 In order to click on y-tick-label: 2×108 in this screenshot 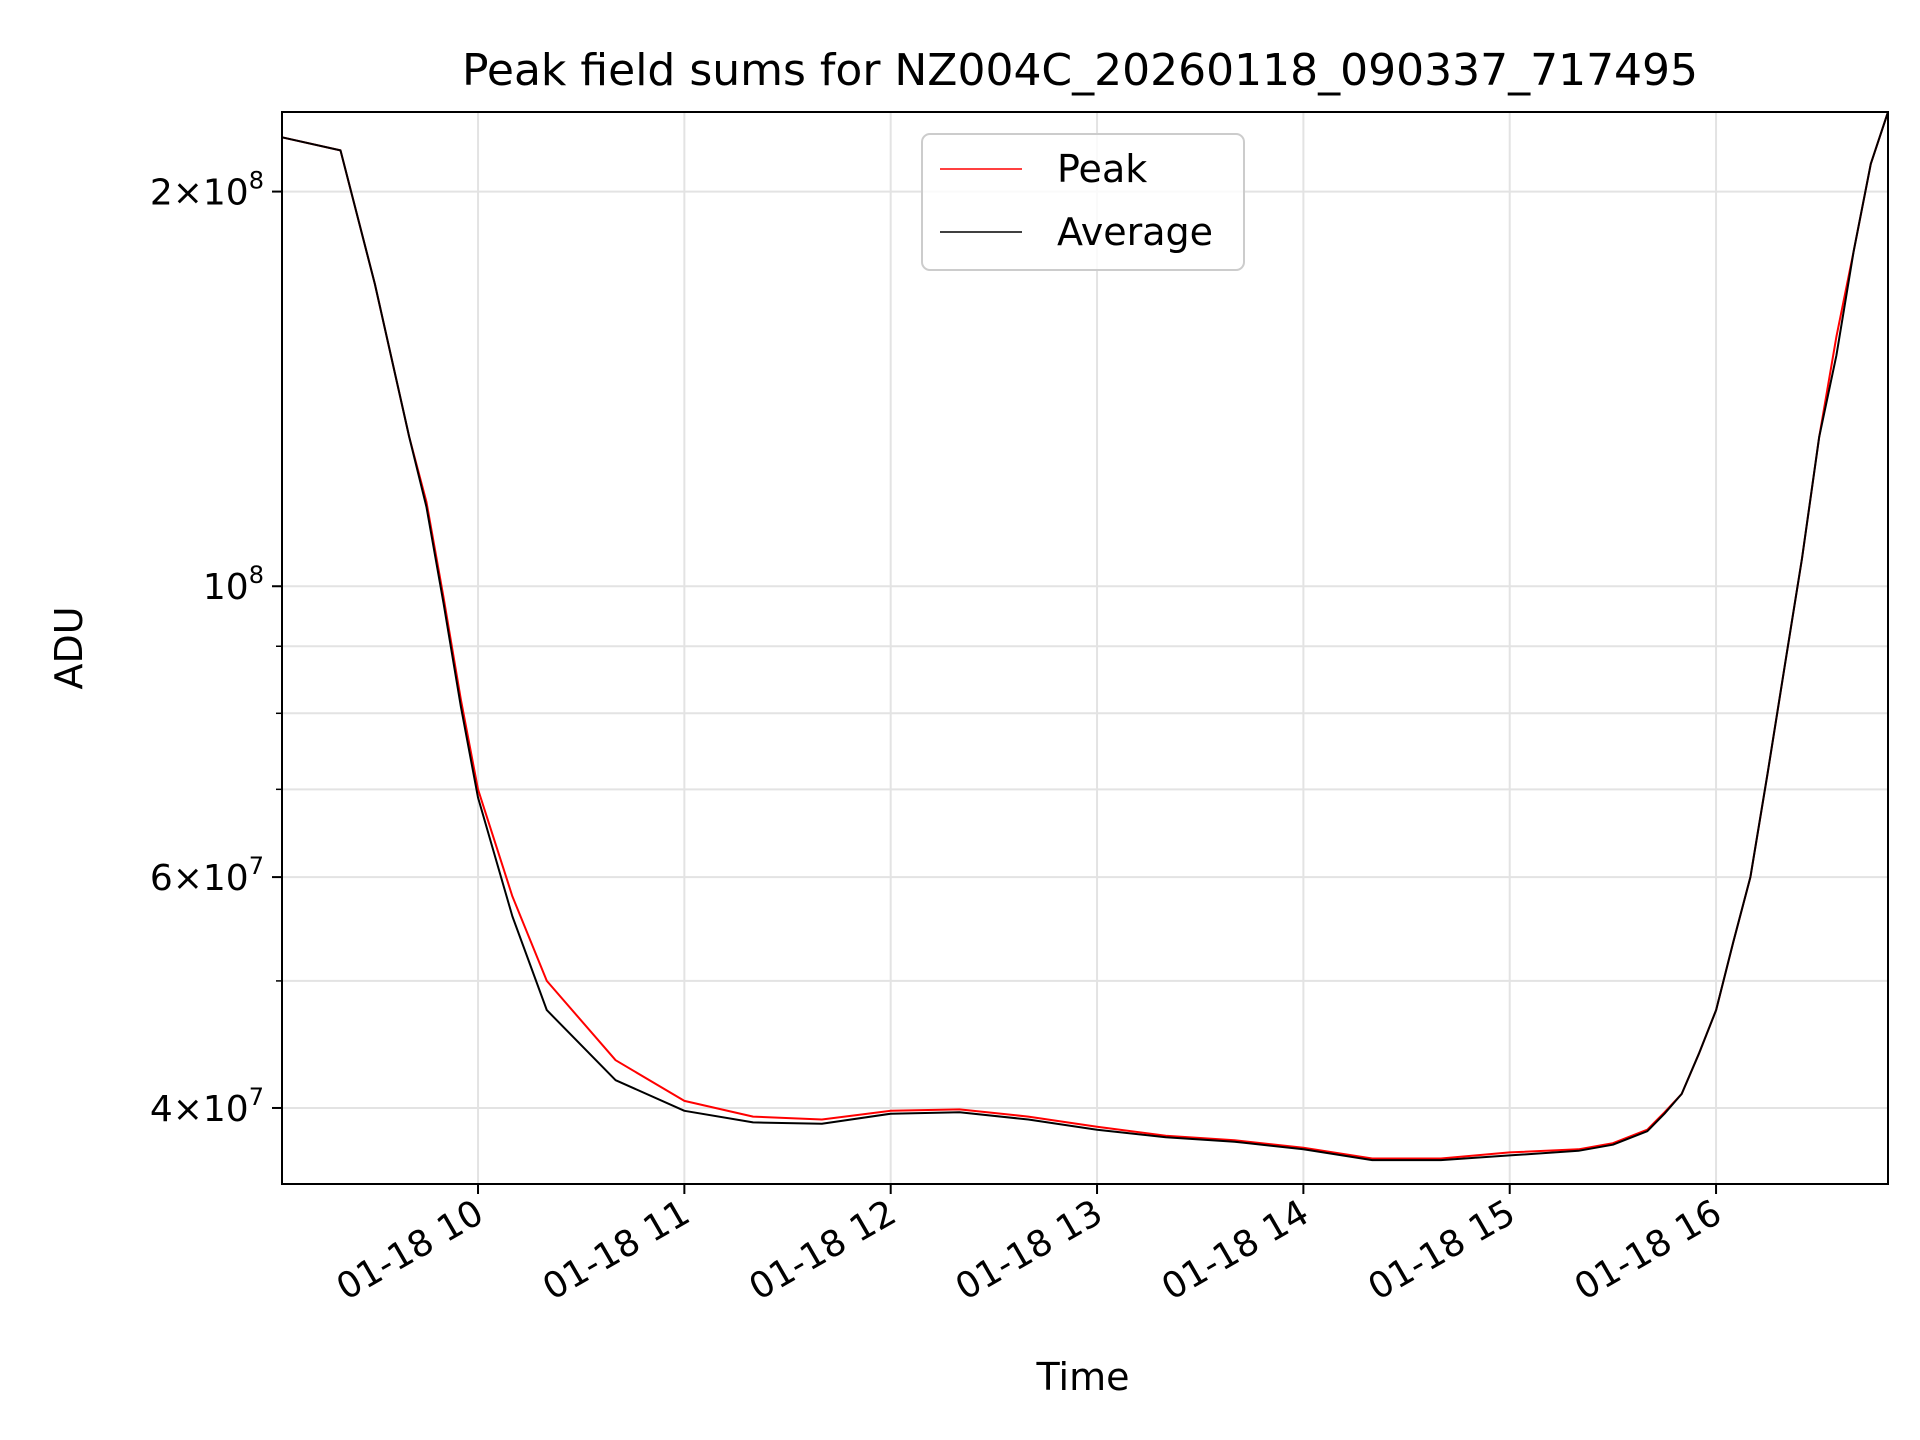, I will do `click(207, 190)`.